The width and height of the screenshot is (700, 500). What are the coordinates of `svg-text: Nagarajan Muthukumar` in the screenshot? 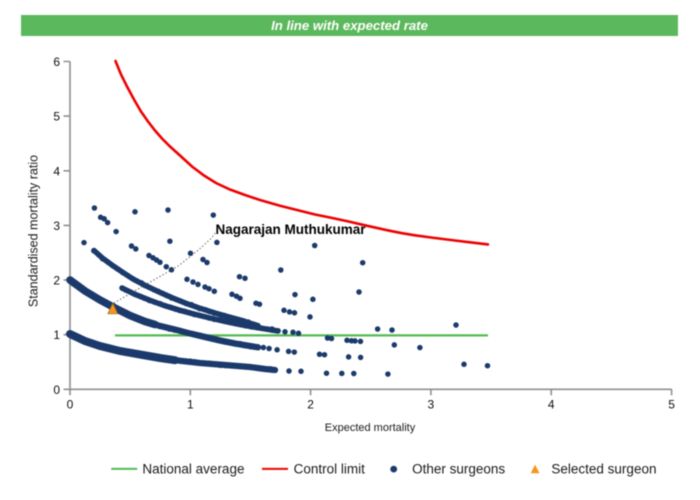 It's located at (291, 229).